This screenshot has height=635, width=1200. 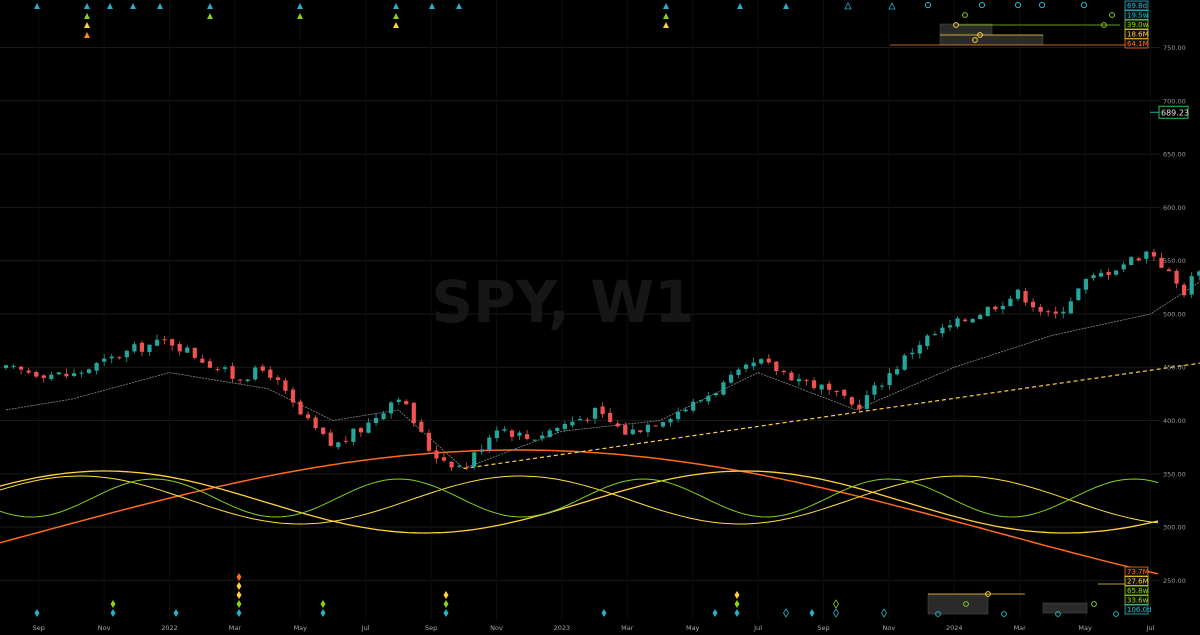 I want to click on x-tick-label: Nov, so click(x=104, y=628).